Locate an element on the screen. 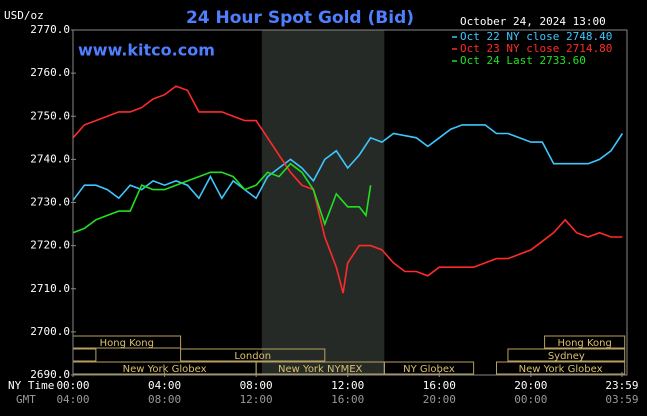 This screenshot has width=647, height=416. legend-label: Oct 24 Last 2733.60 is located at coordinates (523, 60).